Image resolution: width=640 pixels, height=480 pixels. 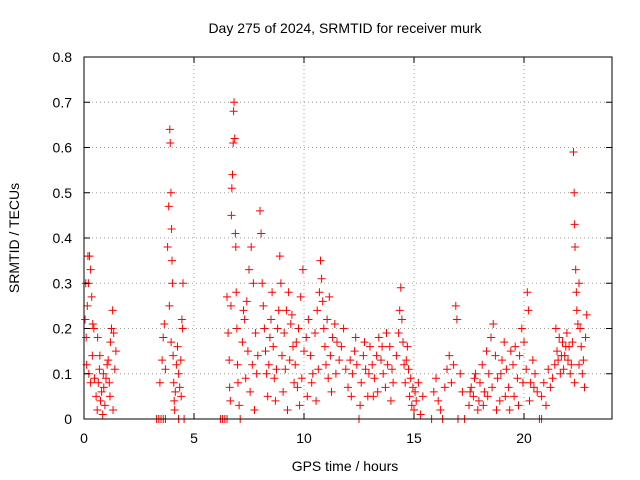 I want to click on x-tick-label: 10, so click(x=304, y=438).